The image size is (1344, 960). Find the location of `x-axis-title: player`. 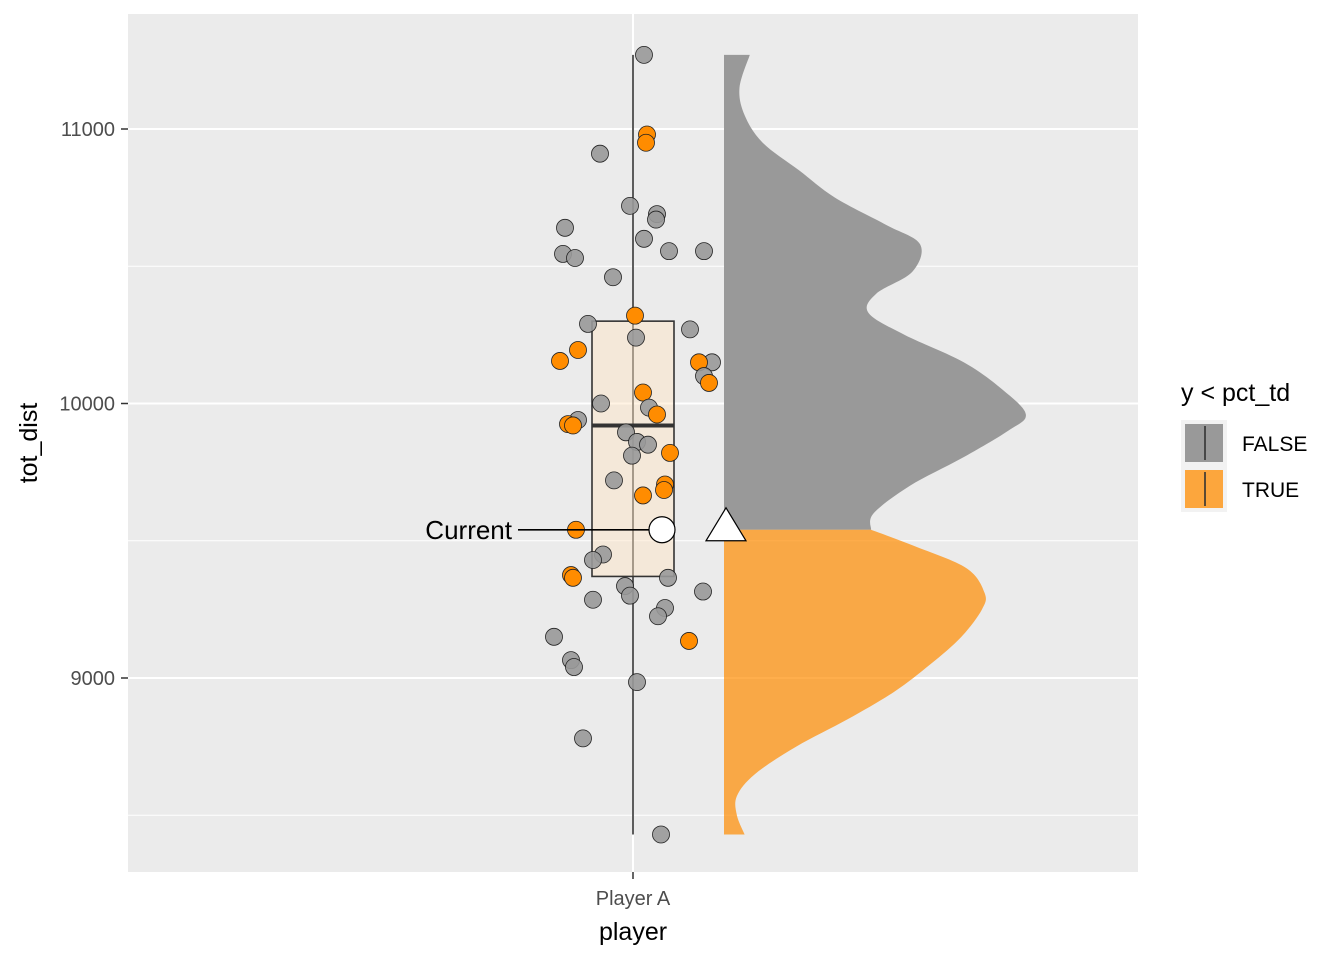

x-axis-title: player is located at coordinates (633, 932).